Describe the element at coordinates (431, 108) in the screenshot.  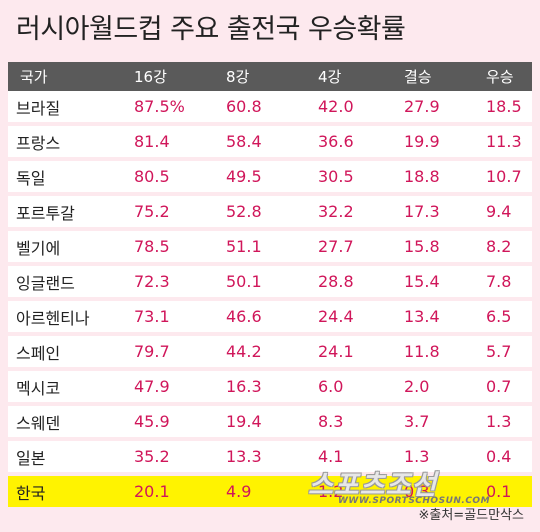
I see `value-cell: 27.9` at that location.